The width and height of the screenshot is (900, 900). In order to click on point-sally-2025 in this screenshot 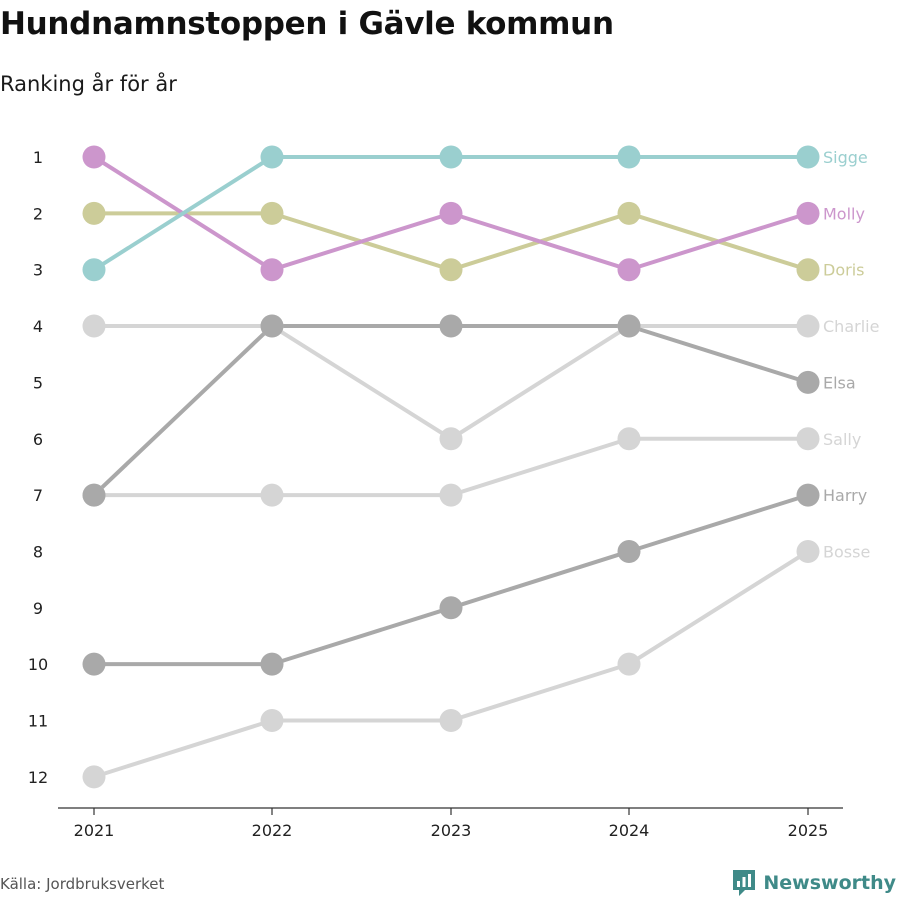, I will do `click(808, 439)`.